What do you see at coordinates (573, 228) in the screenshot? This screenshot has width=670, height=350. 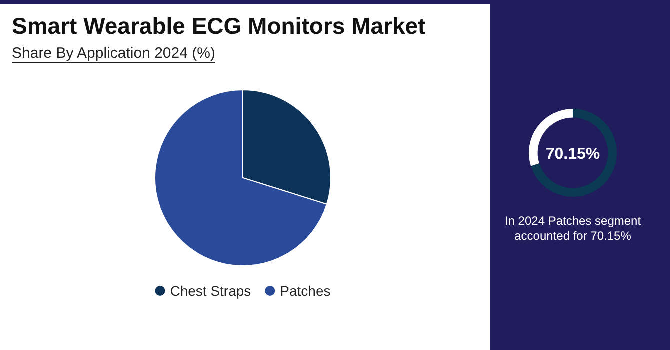 I see `text: In 2024 Patches segment accounted for 70.15%` at bounding box center [573, 228].